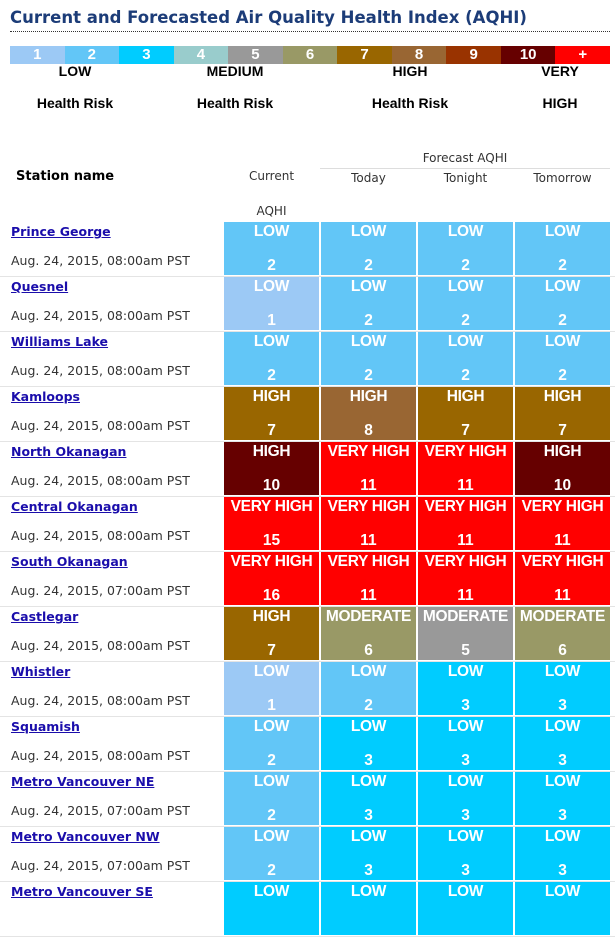  What do you see at coordinates (368, 523) in the screenshot?
I see `aqhi-cell-today: VERY HIGH 11` at bounding box center [368, 523].